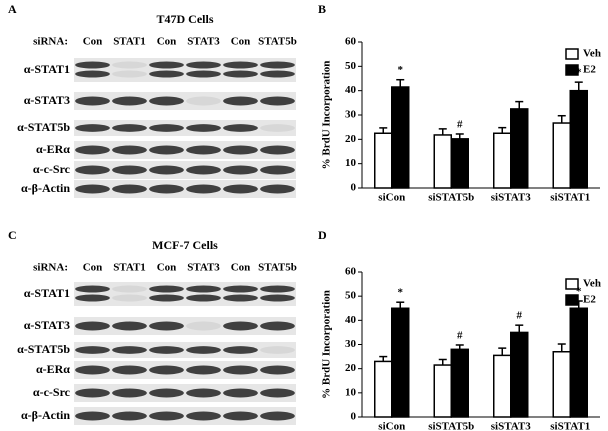 The width and height of the screenshot is (608, 431). What do you see at coordinates (185, 19) in the screenshot?
I see `blot-title: T47D Cells` at bounding box center [185, 19].